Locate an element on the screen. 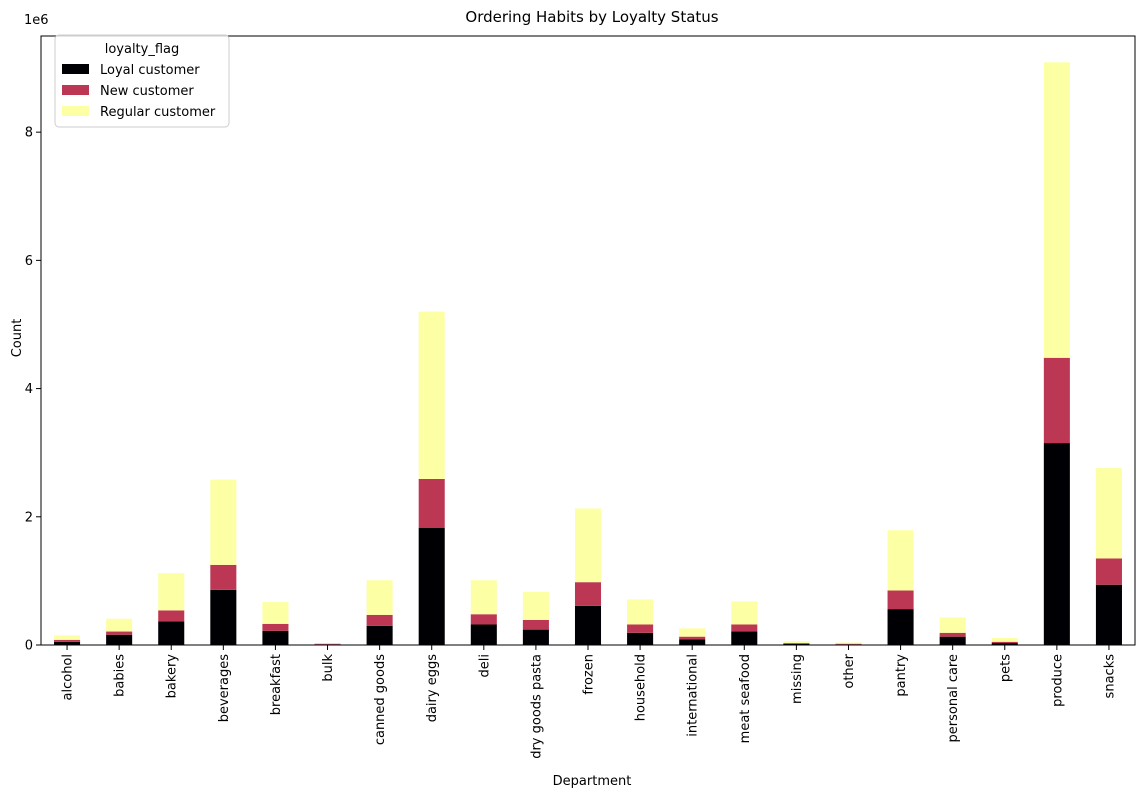  x-tick-label: other is located at coordinates (849, 670).